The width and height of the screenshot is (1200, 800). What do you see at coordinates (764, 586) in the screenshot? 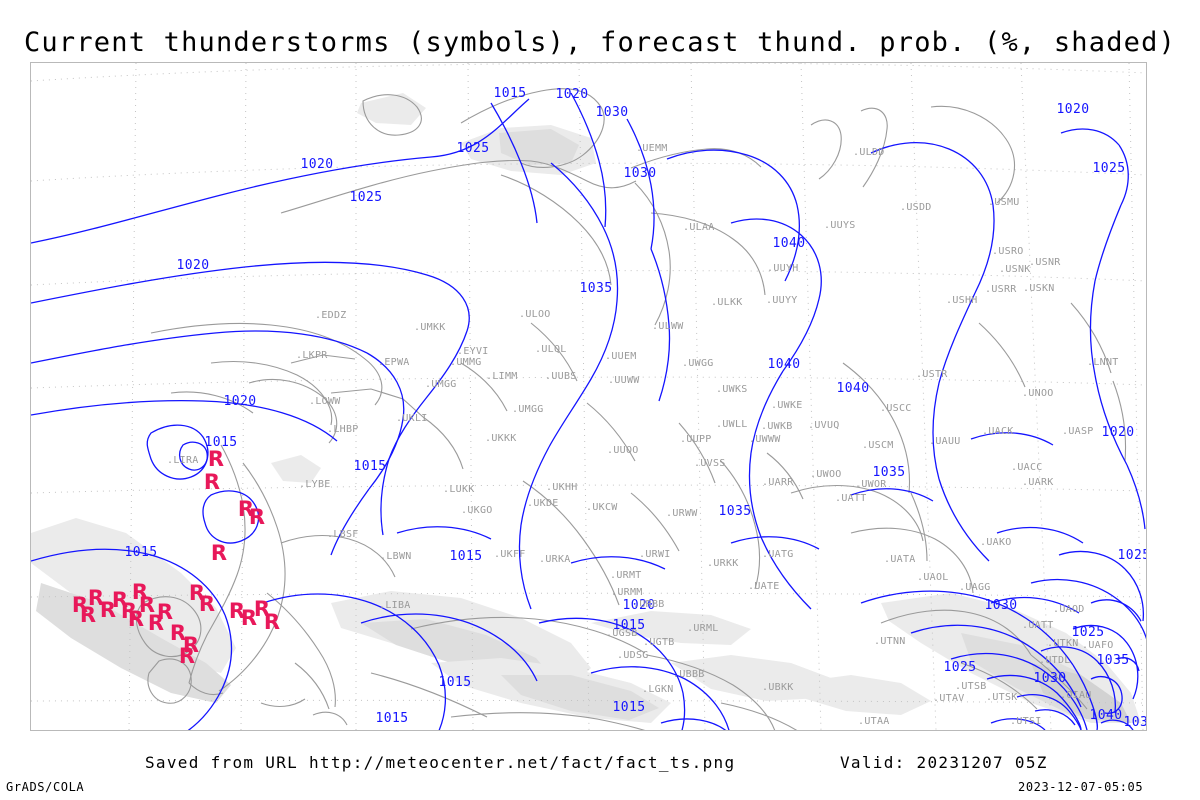
I see `station-label: .UATE` at bounding box center [764, 586].